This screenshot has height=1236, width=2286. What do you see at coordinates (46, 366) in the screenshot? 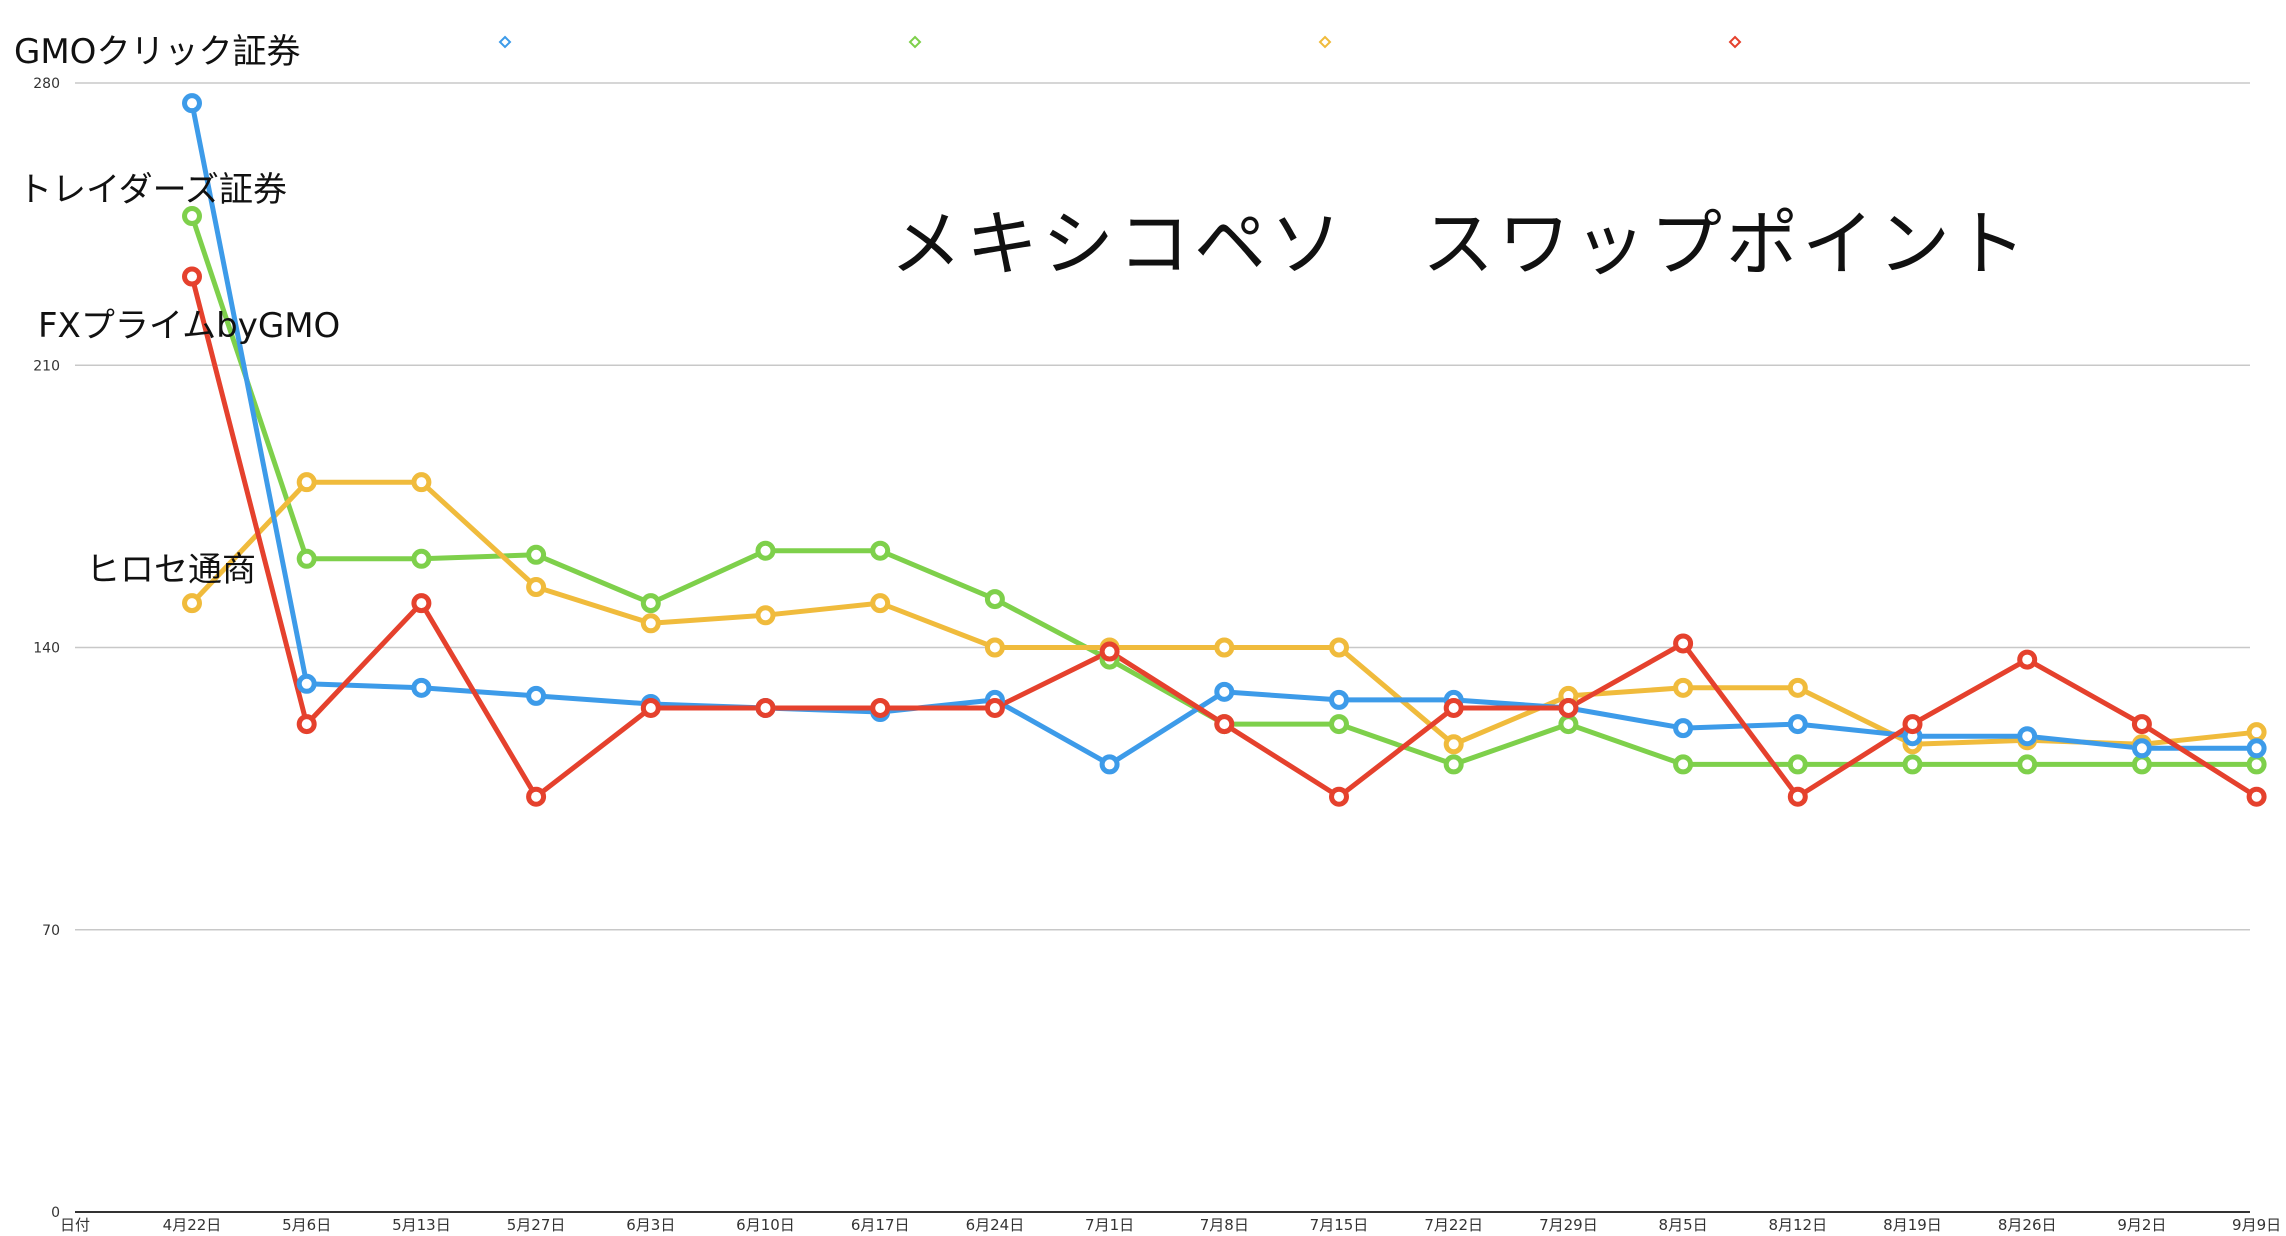
I see `y-tick-label: 210` at bounding box center [46, 366].